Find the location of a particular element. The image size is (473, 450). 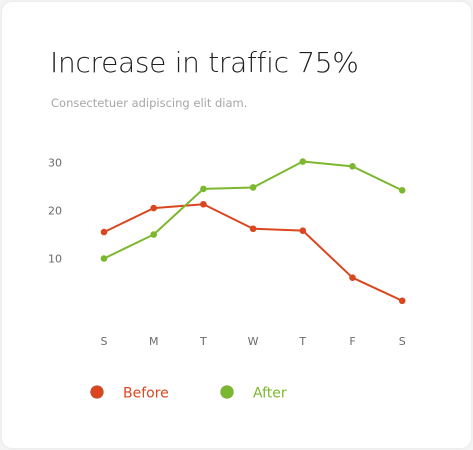

chart-subtitle: Consectetuer adipiscing elit diam. is located at coordinates (149, 103).